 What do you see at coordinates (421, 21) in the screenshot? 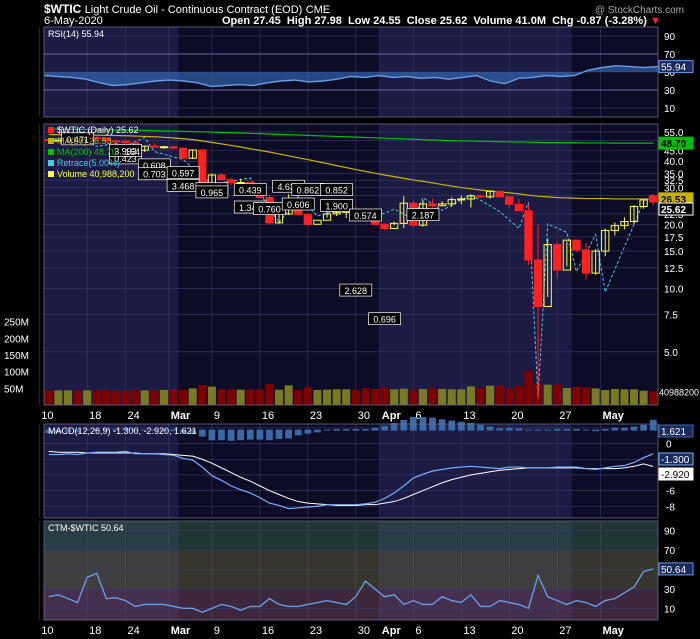
I see `close-label: Close` at bounding box center [421, 21].